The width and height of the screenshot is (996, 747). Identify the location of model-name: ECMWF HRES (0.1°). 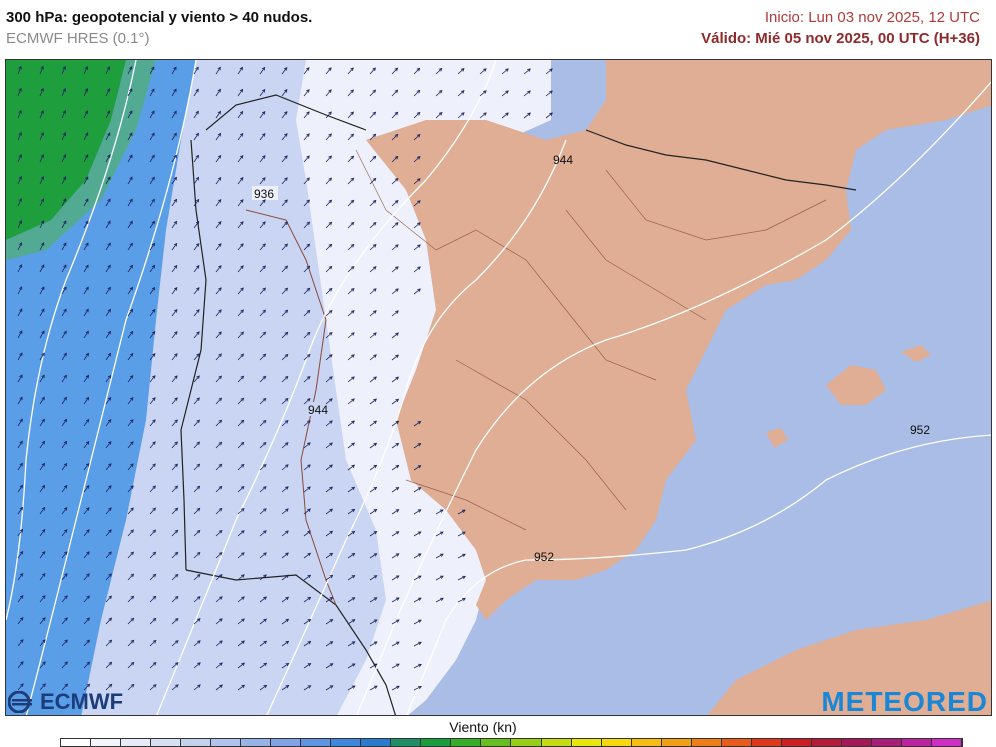
(78, 38).